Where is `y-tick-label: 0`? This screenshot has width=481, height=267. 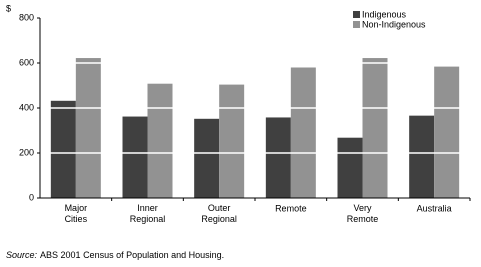
y-tick-label: 0 is located at coordinates (31, 197).